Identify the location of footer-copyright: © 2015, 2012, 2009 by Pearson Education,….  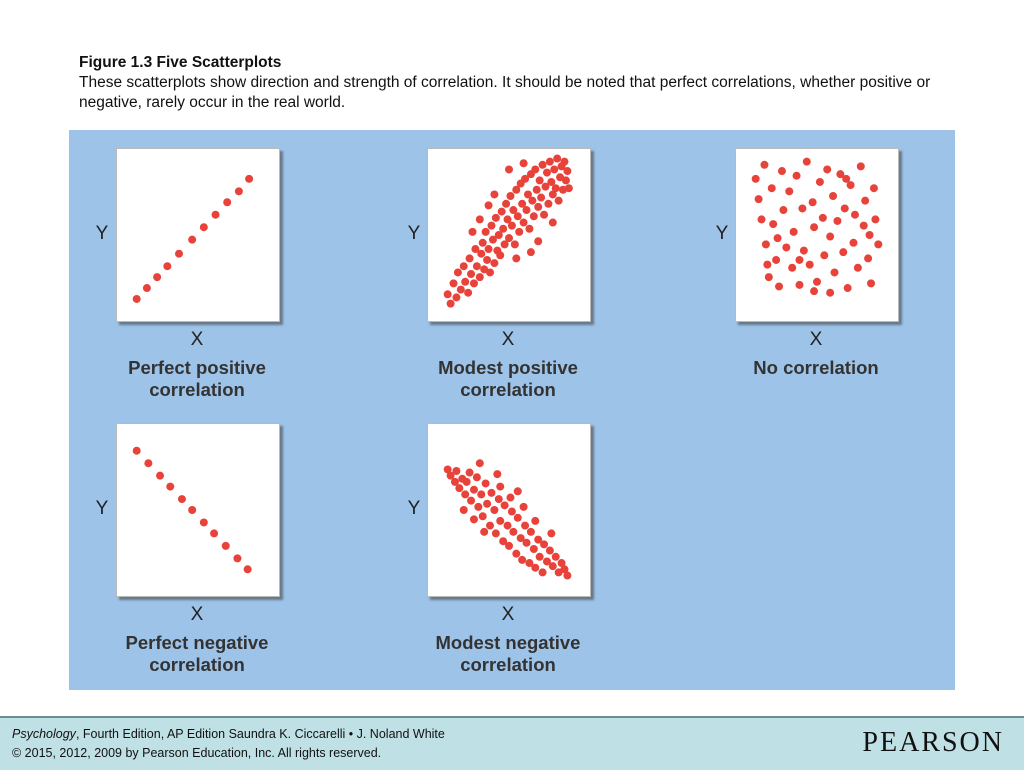
(197, 753).